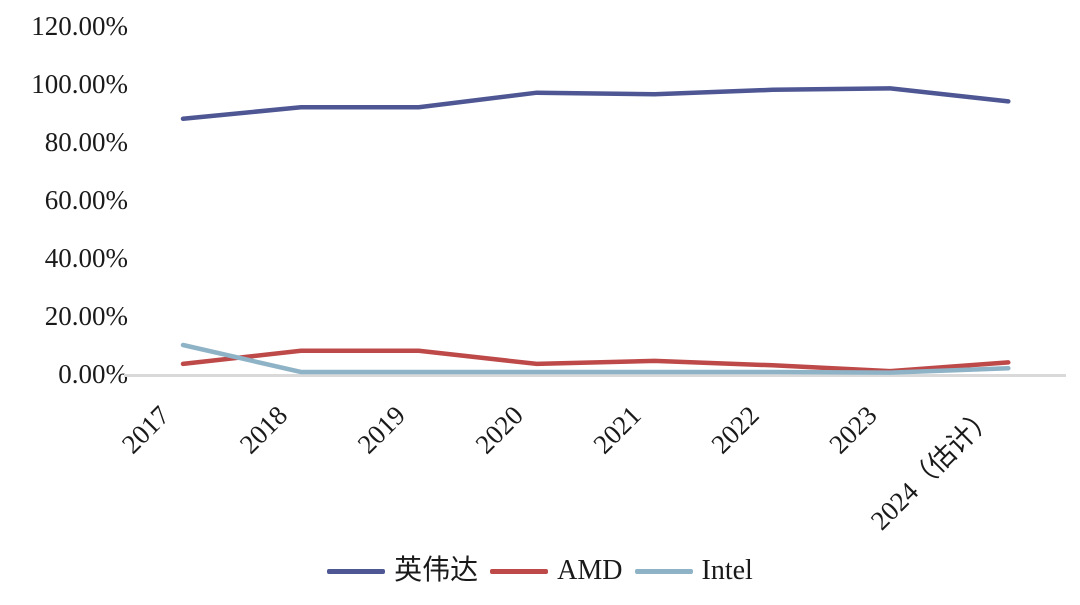  Describe the element at coordinates (356, 571) in the screenshot. I see `legend-line-swatch-nvidia` at that location.